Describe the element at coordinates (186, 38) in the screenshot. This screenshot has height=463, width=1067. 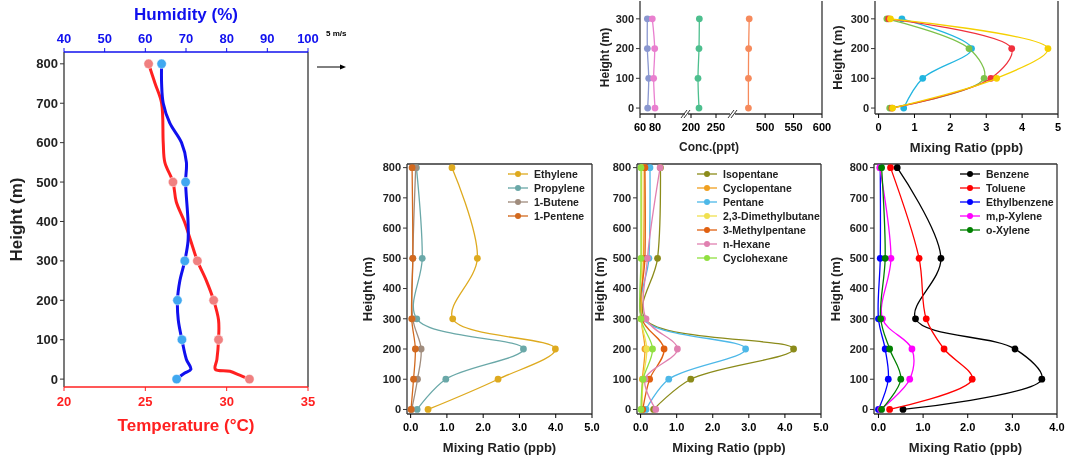
I see `x2-tick-label: 70` at that location.